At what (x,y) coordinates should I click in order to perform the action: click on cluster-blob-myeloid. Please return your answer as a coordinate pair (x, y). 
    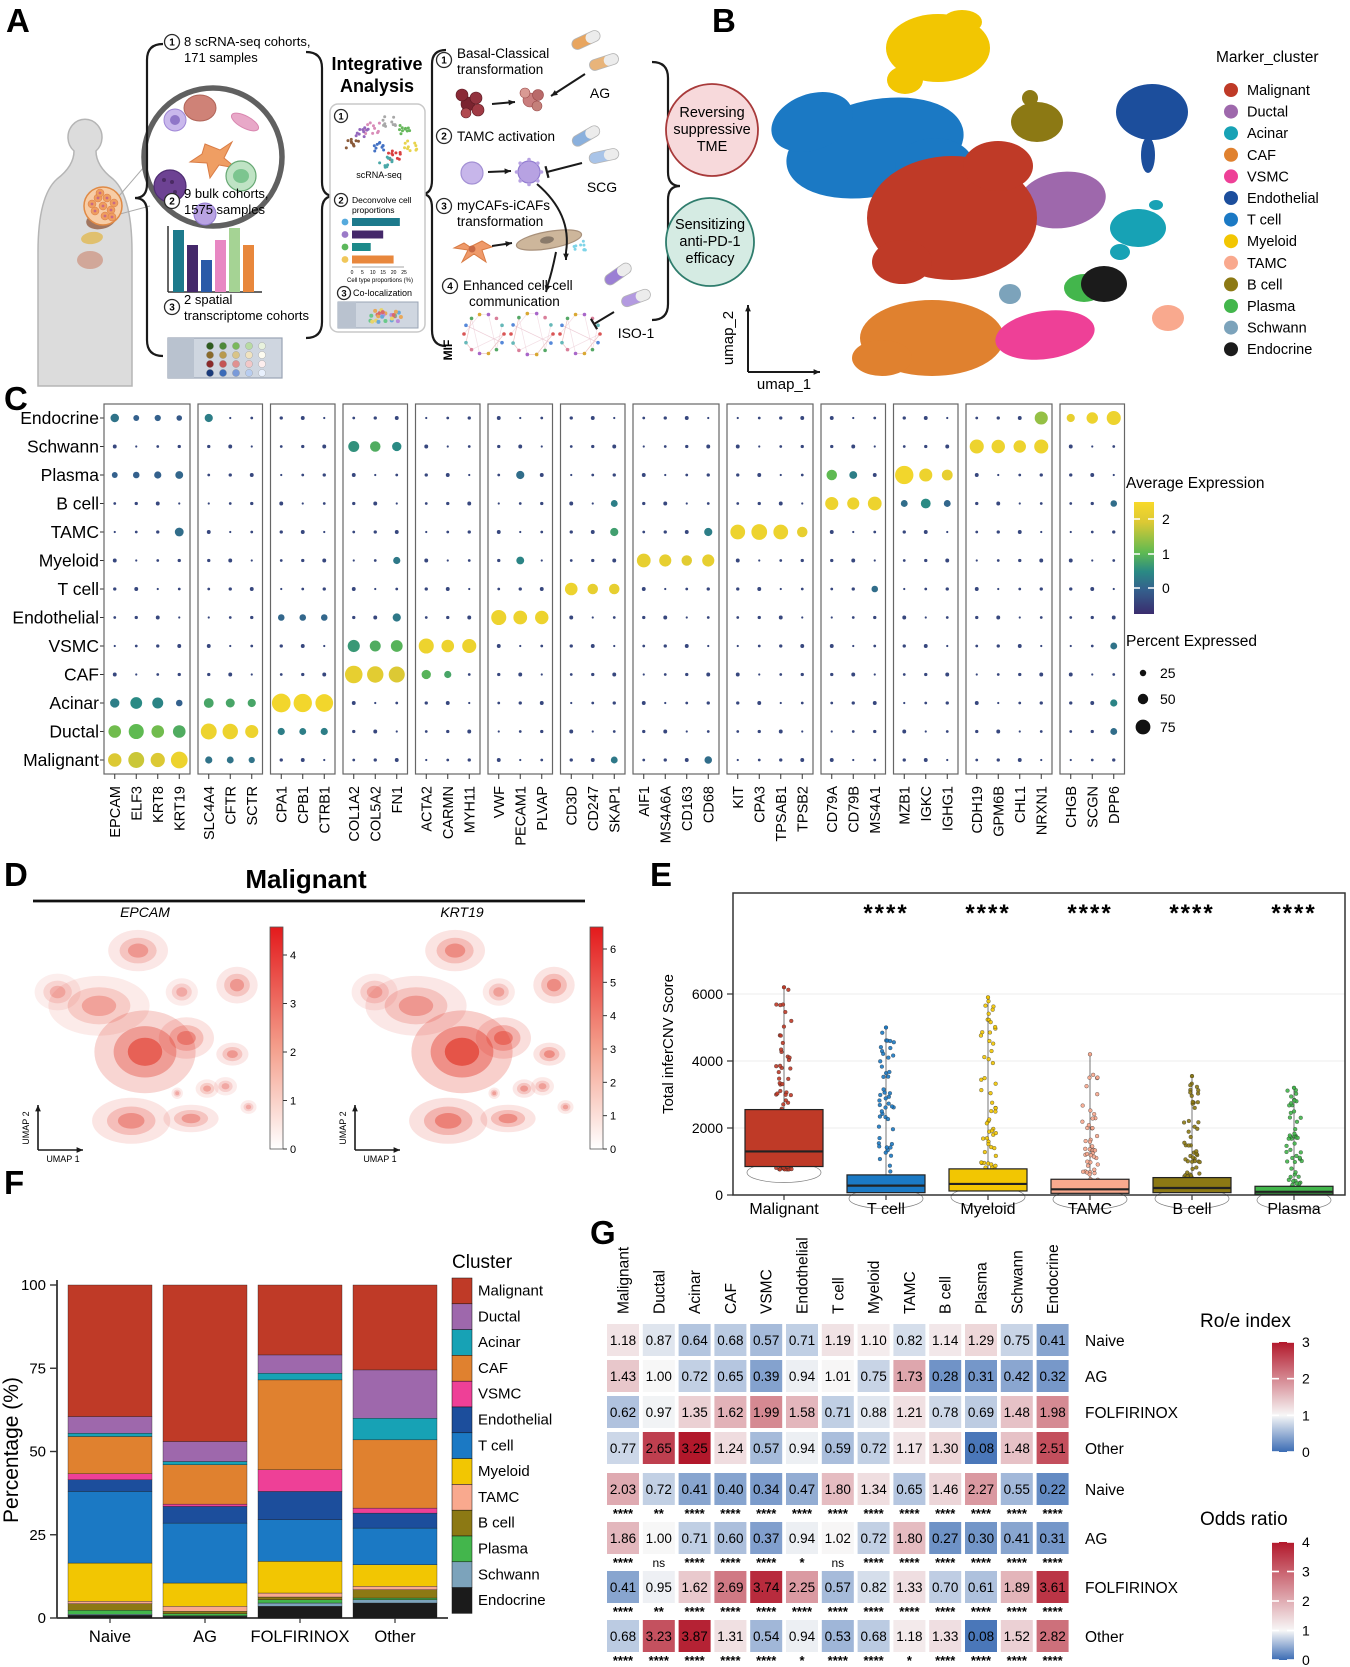
    Looking at the image, I should click on (938, 52).